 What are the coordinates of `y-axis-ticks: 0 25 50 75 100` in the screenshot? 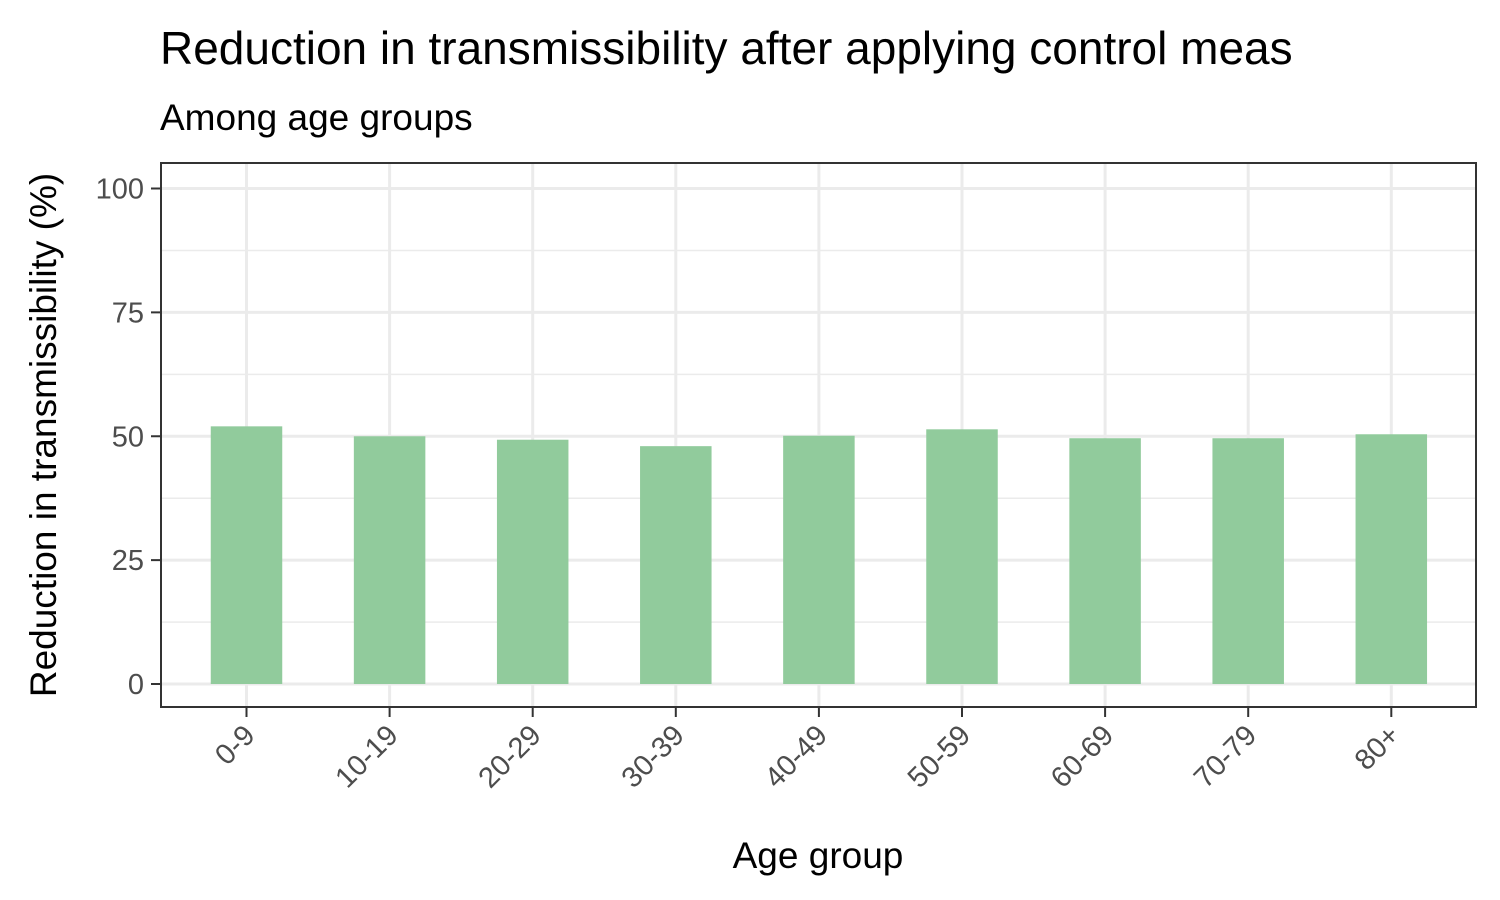 It's located at (128, 437).